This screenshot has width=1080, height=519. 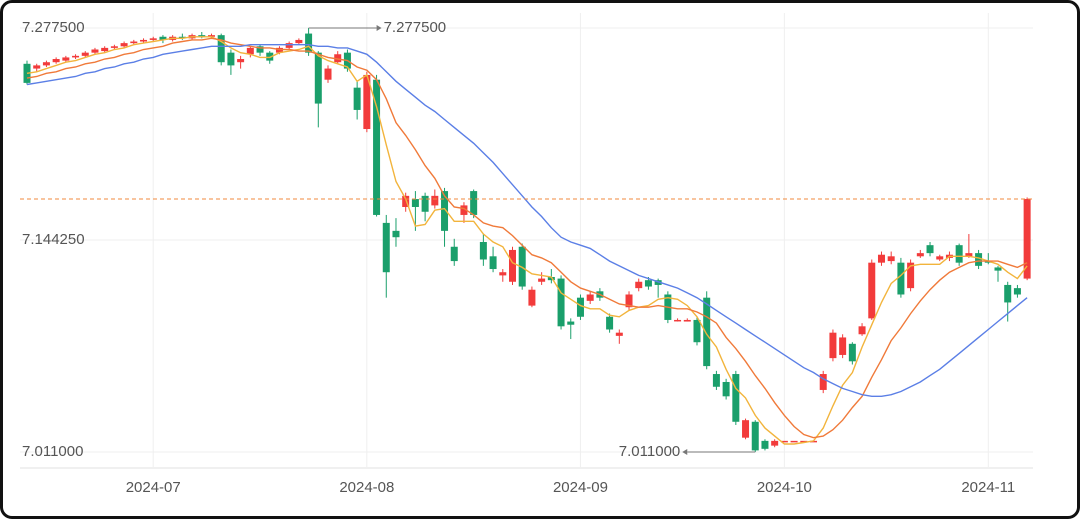 I want to click on x-tick-label: 2024-09, so click(x=580, y=487).